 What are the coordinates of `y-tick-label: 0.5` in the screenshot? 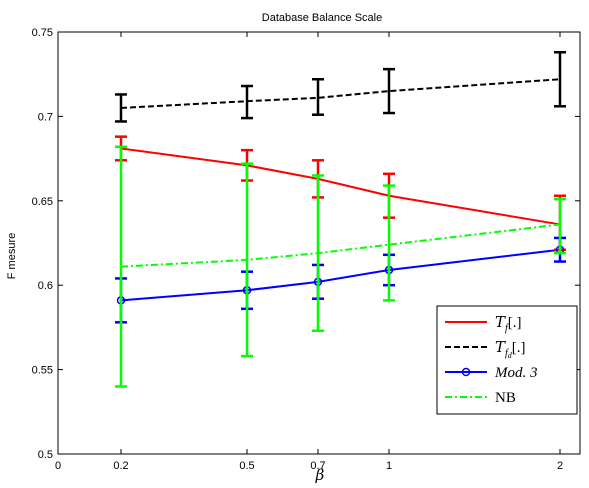 It's located at (45, 455).